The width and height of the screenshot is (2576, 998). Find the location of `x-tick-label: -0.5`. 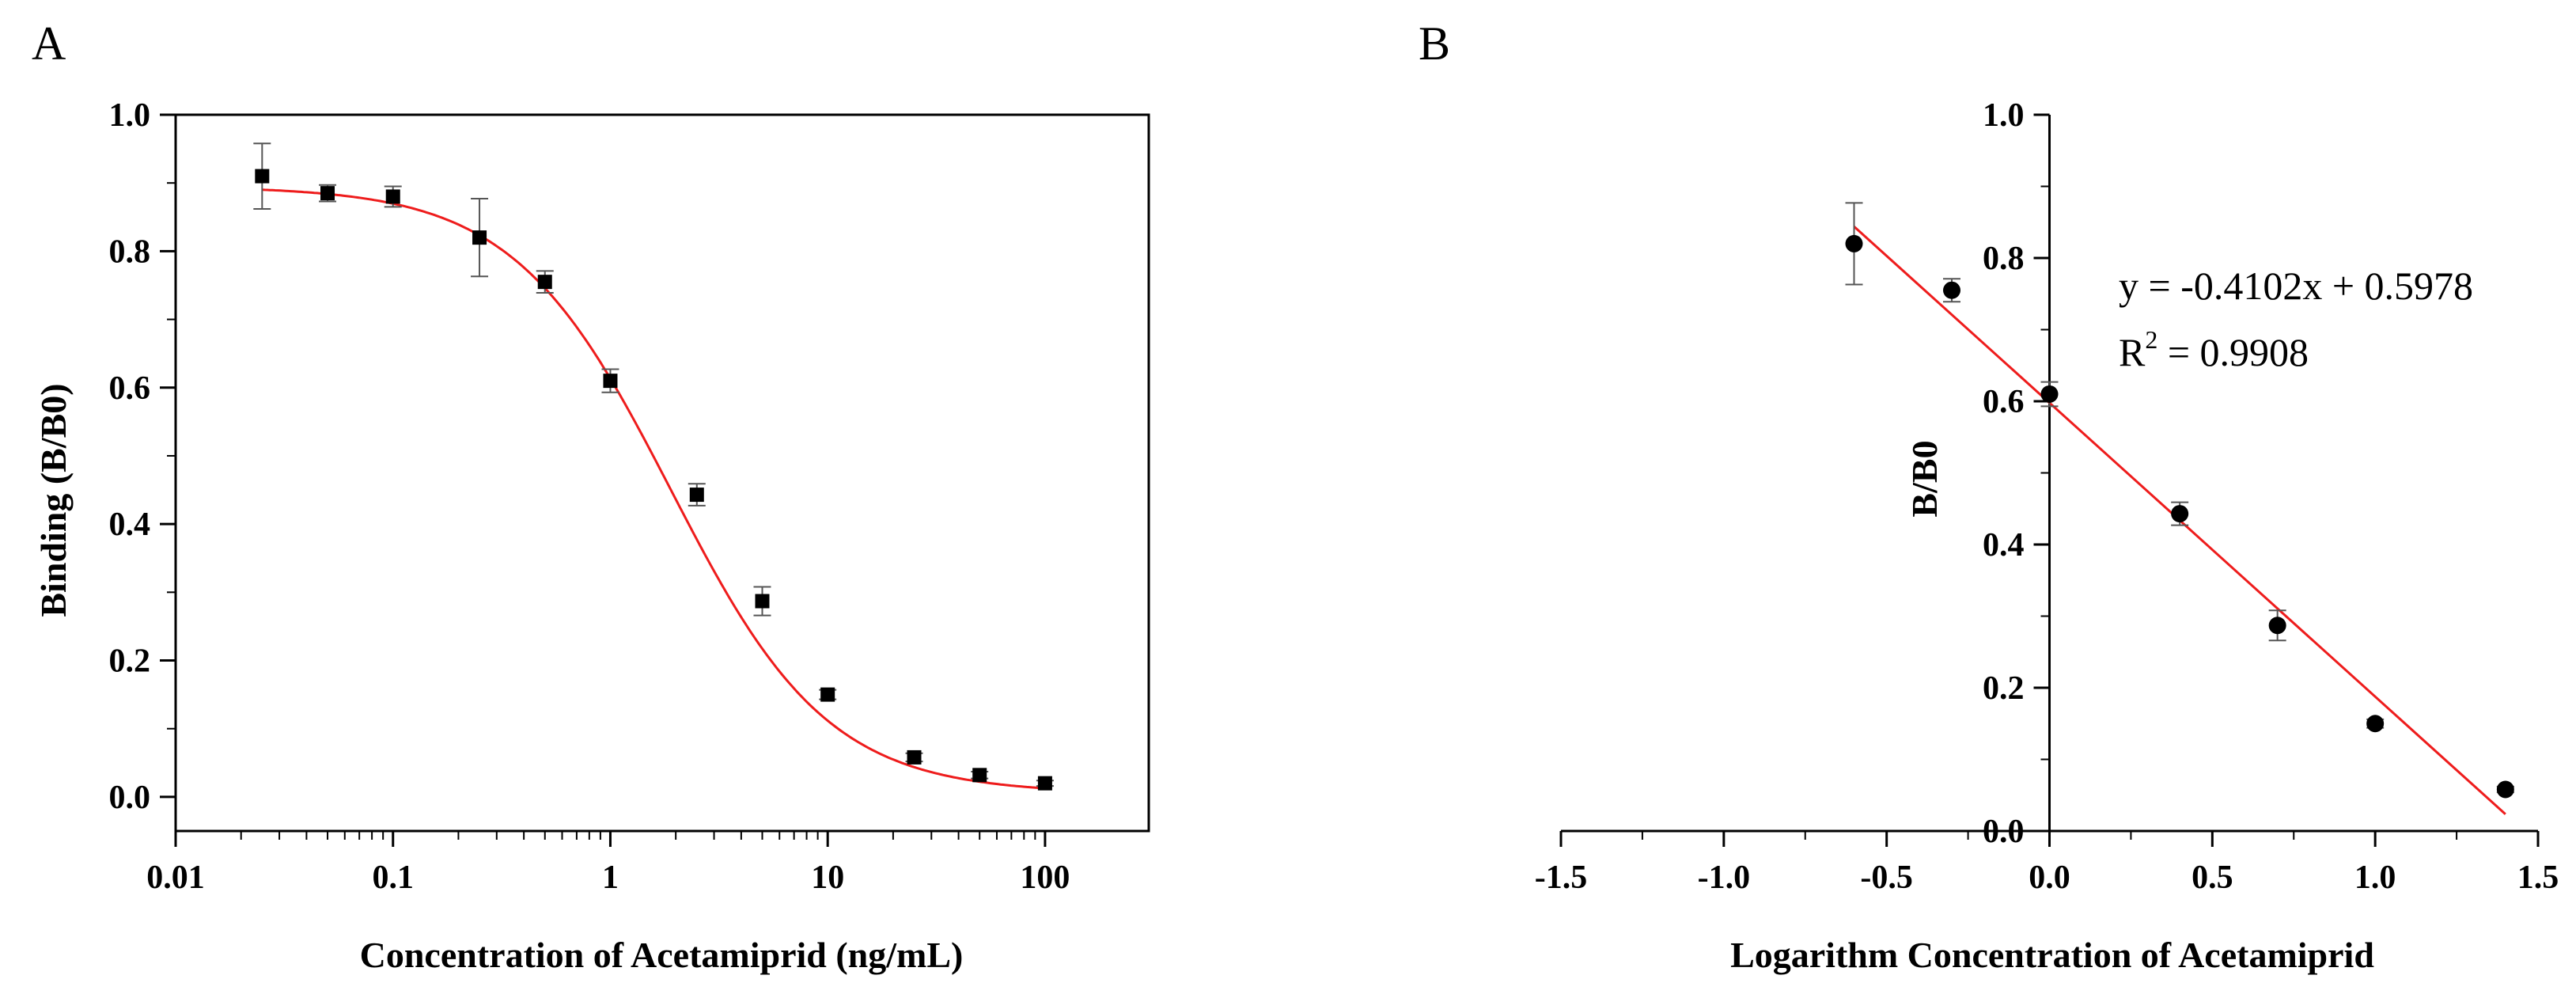

x-tick-label: -0.5 is located at coordinates (1886, 877).